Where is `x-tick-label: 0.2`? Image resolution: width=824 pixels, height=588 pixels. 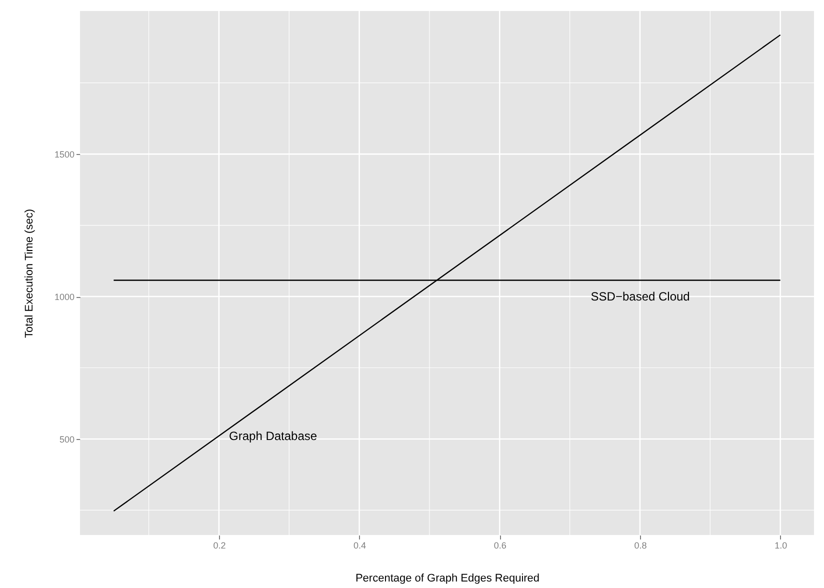
x-tick-label: 0.2 is located at coordinates (219, 545).